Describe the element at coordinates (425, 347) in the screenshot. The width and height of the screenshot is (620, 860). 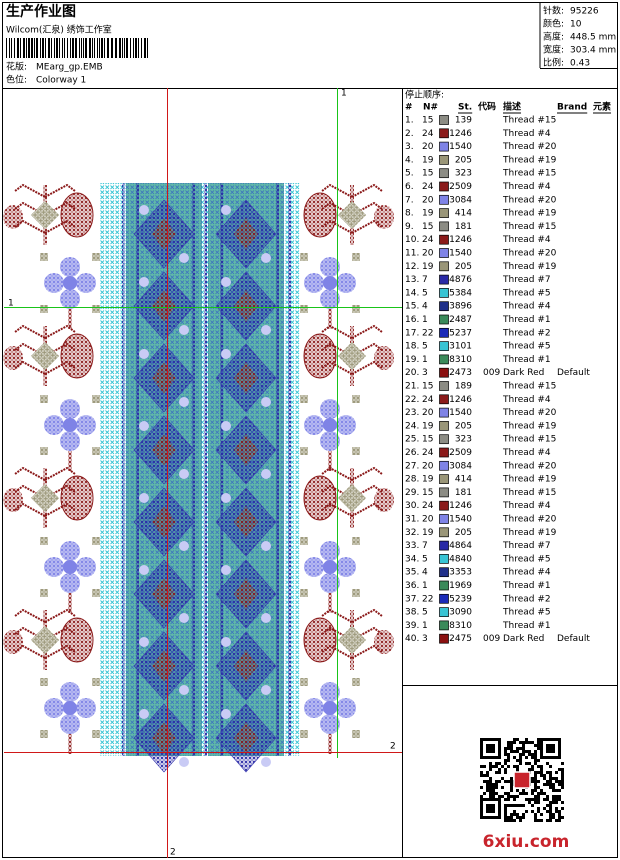
I see `needle: 5` at that location.